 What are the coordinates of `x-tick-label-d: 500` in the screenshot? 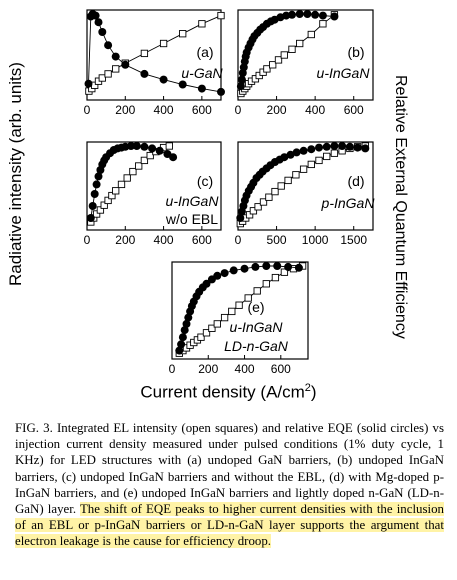 It's located at (277, 240).